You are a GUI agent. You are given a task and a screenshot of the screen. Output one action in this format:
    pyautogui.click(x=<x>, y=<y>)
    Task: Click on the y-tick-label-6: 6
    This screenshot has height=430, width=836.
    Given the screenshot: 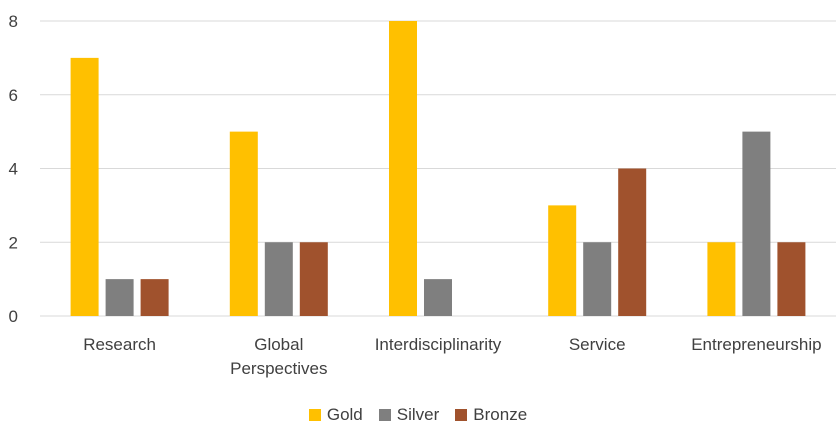 What is the action you would take?
    pyautogui.click(x=13, y=95)
    